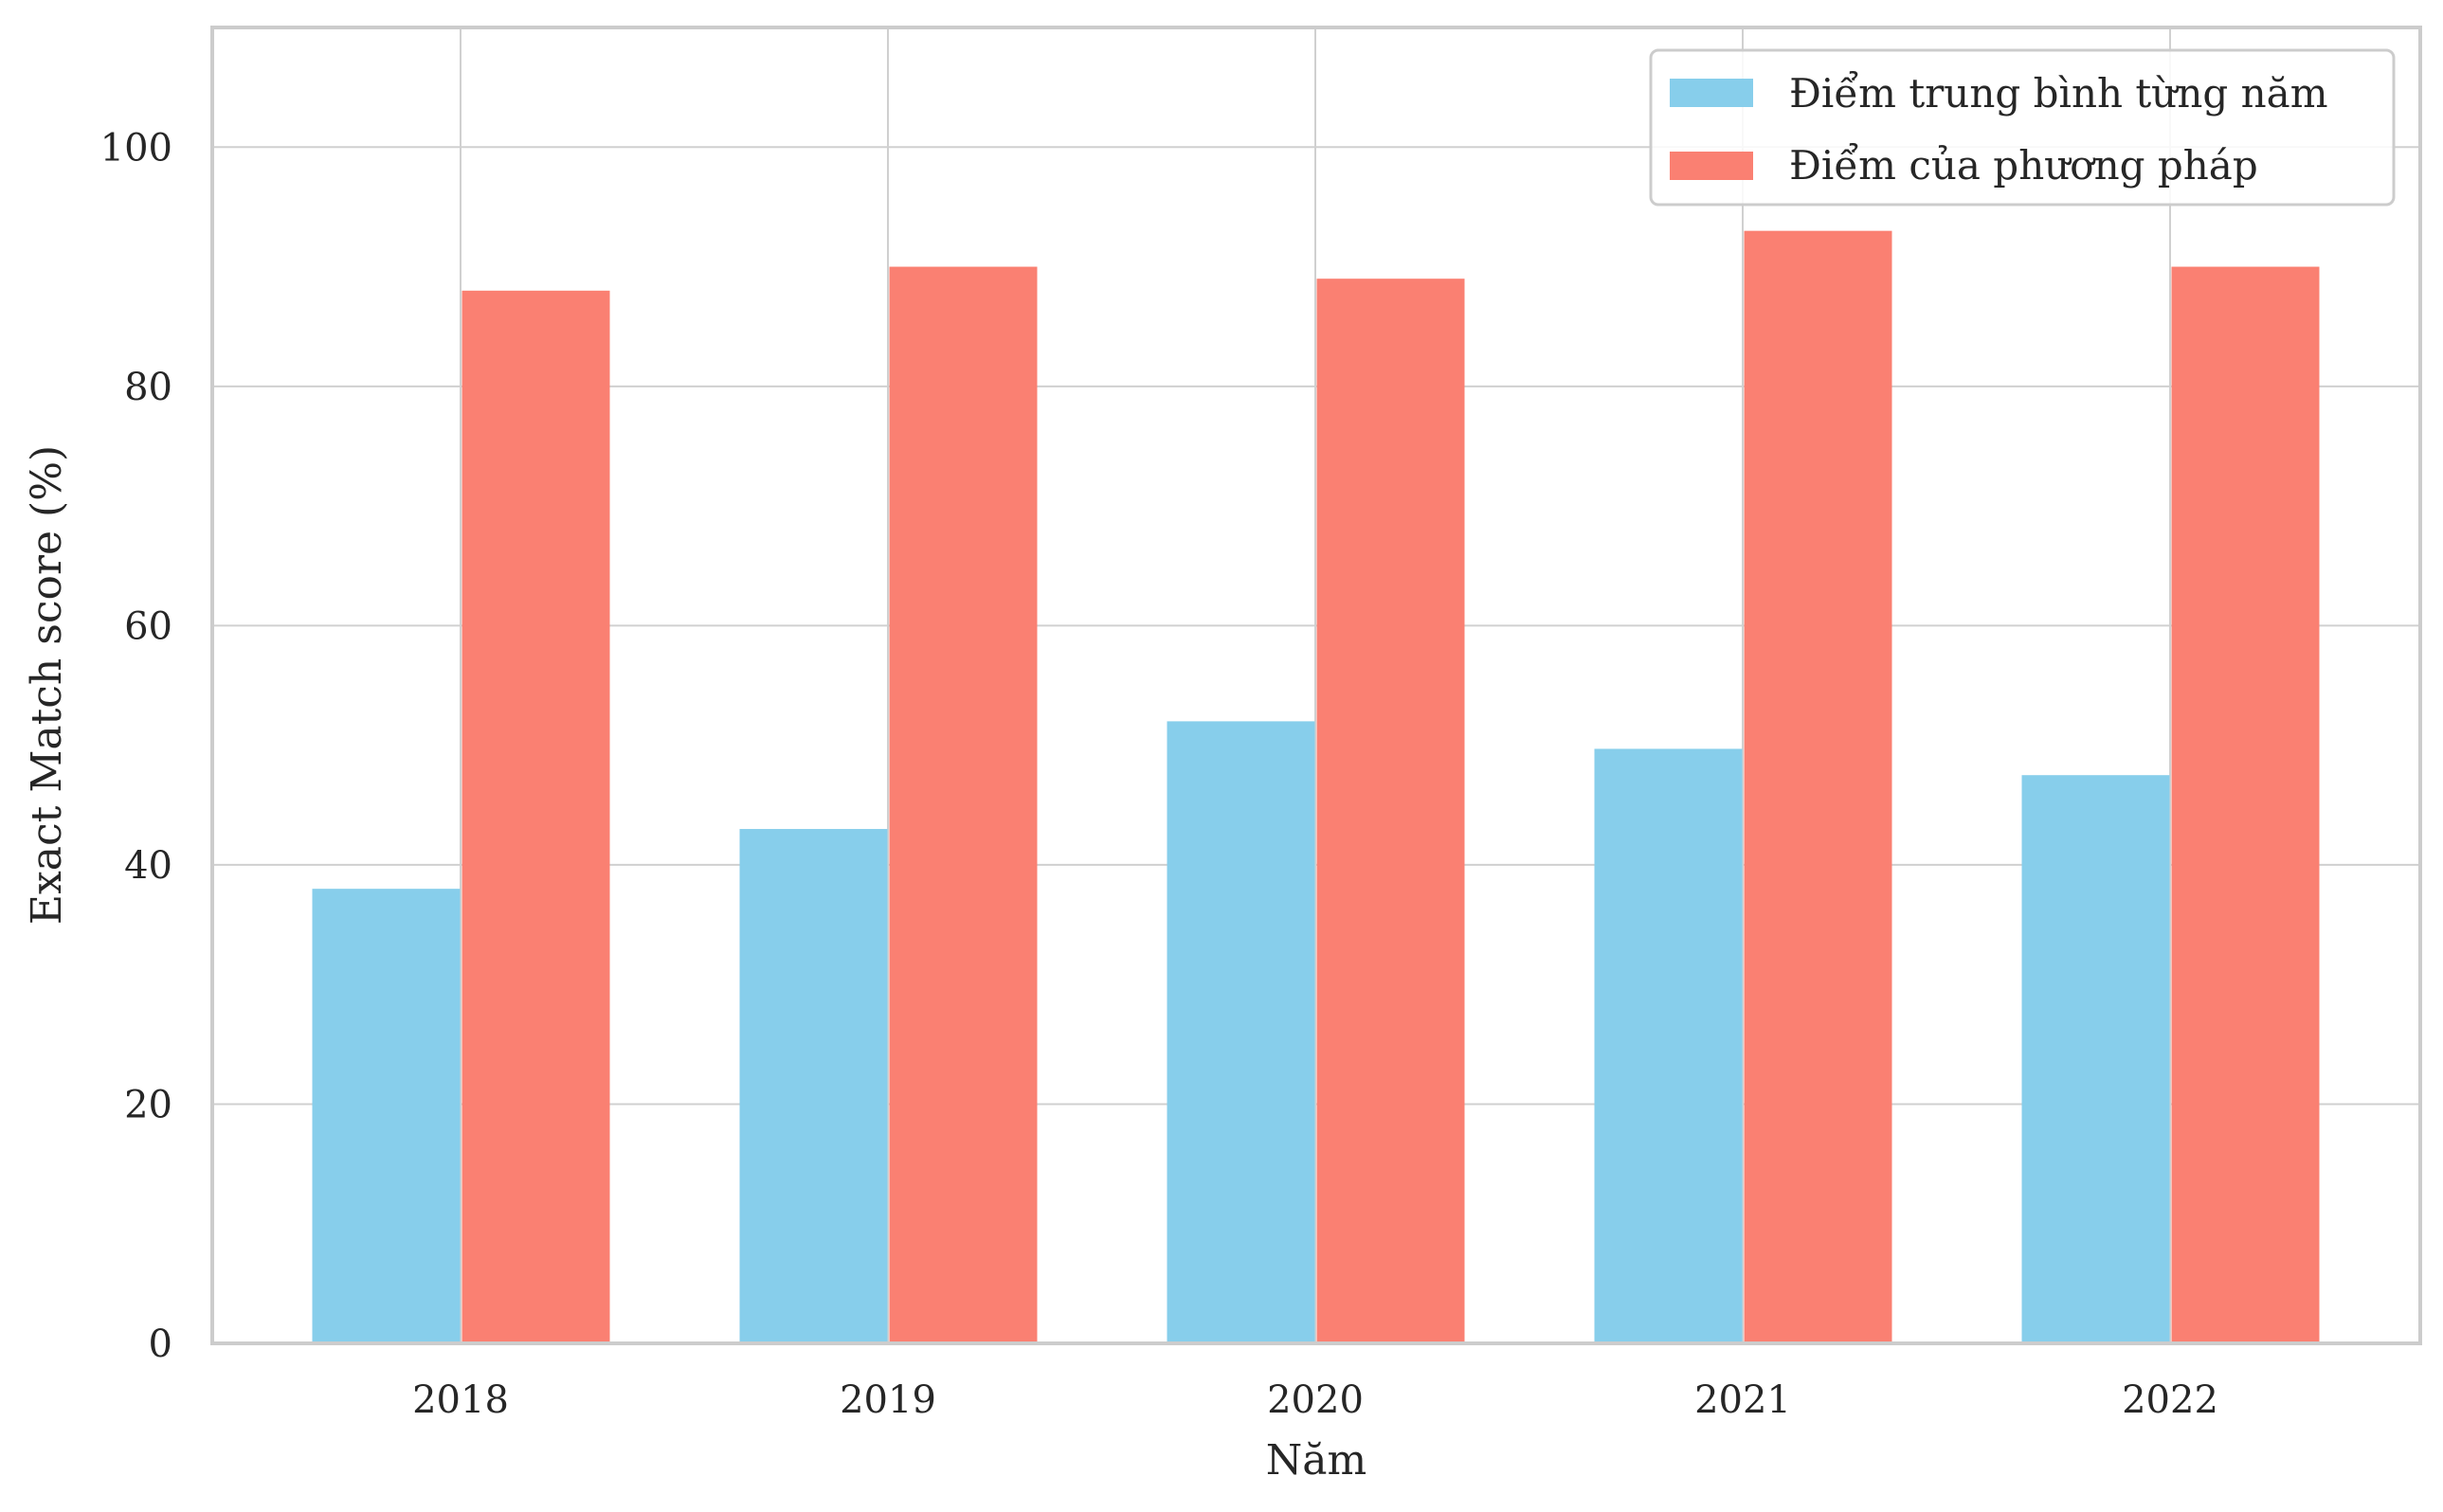  I want to click on bar-series-1-2020, so click(1241, 1032).